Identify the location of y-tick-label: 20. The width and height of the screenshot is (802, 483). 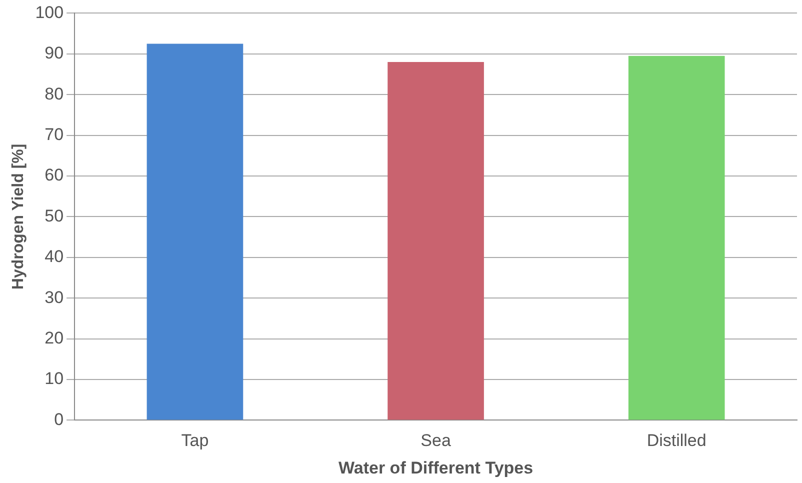
(54, 338).